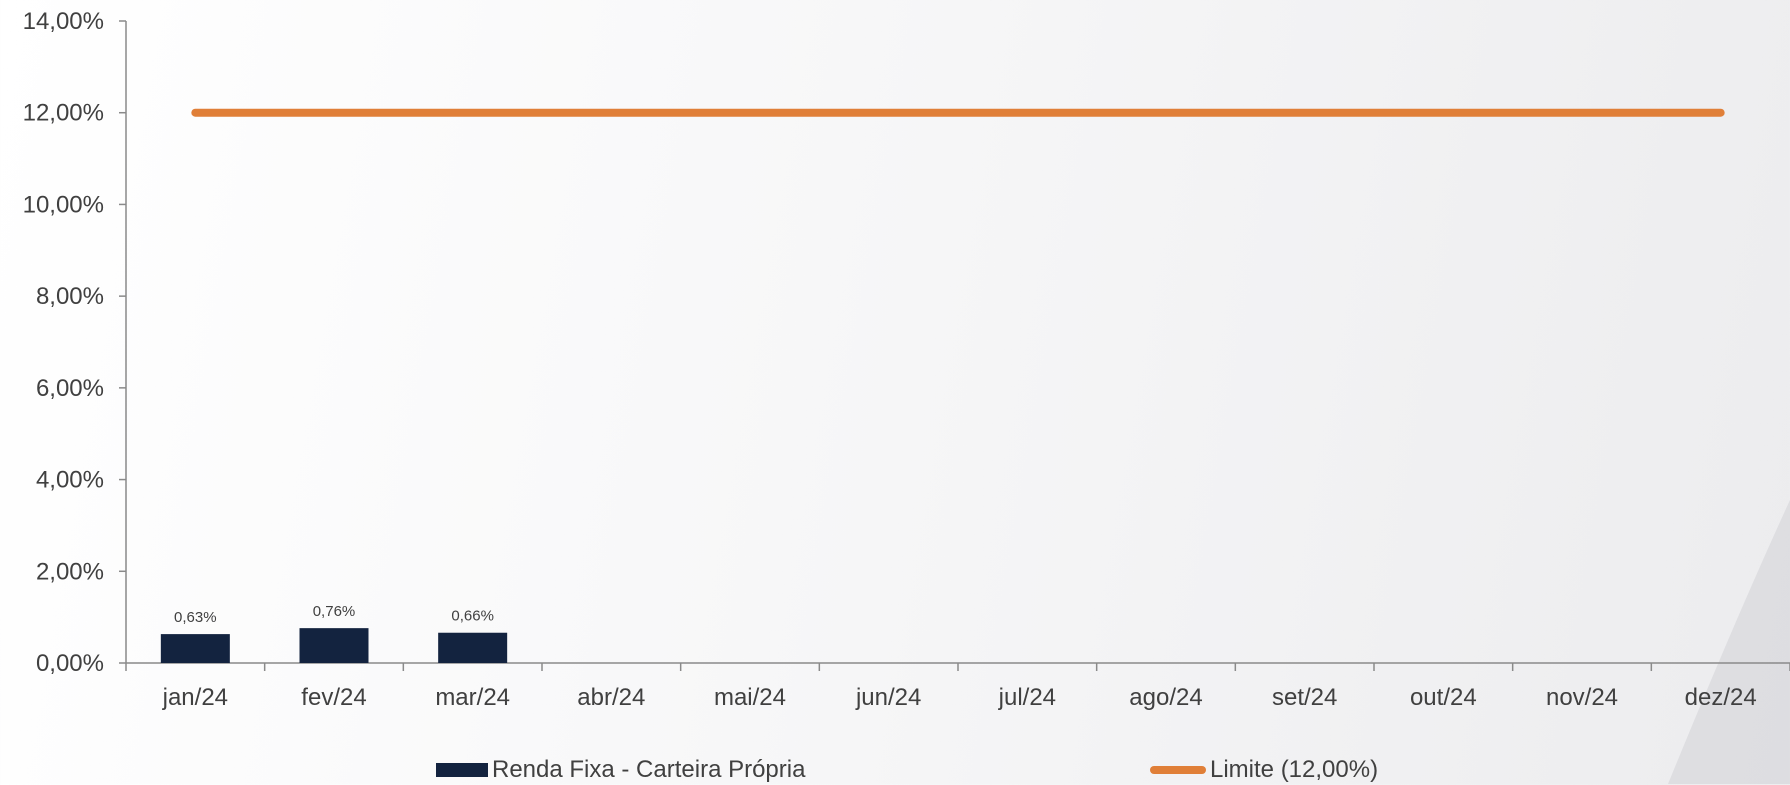 The height and width of the screenshot is (785, 1790). I want to click on y-tick-label: 14,00%, so click(63, 21).